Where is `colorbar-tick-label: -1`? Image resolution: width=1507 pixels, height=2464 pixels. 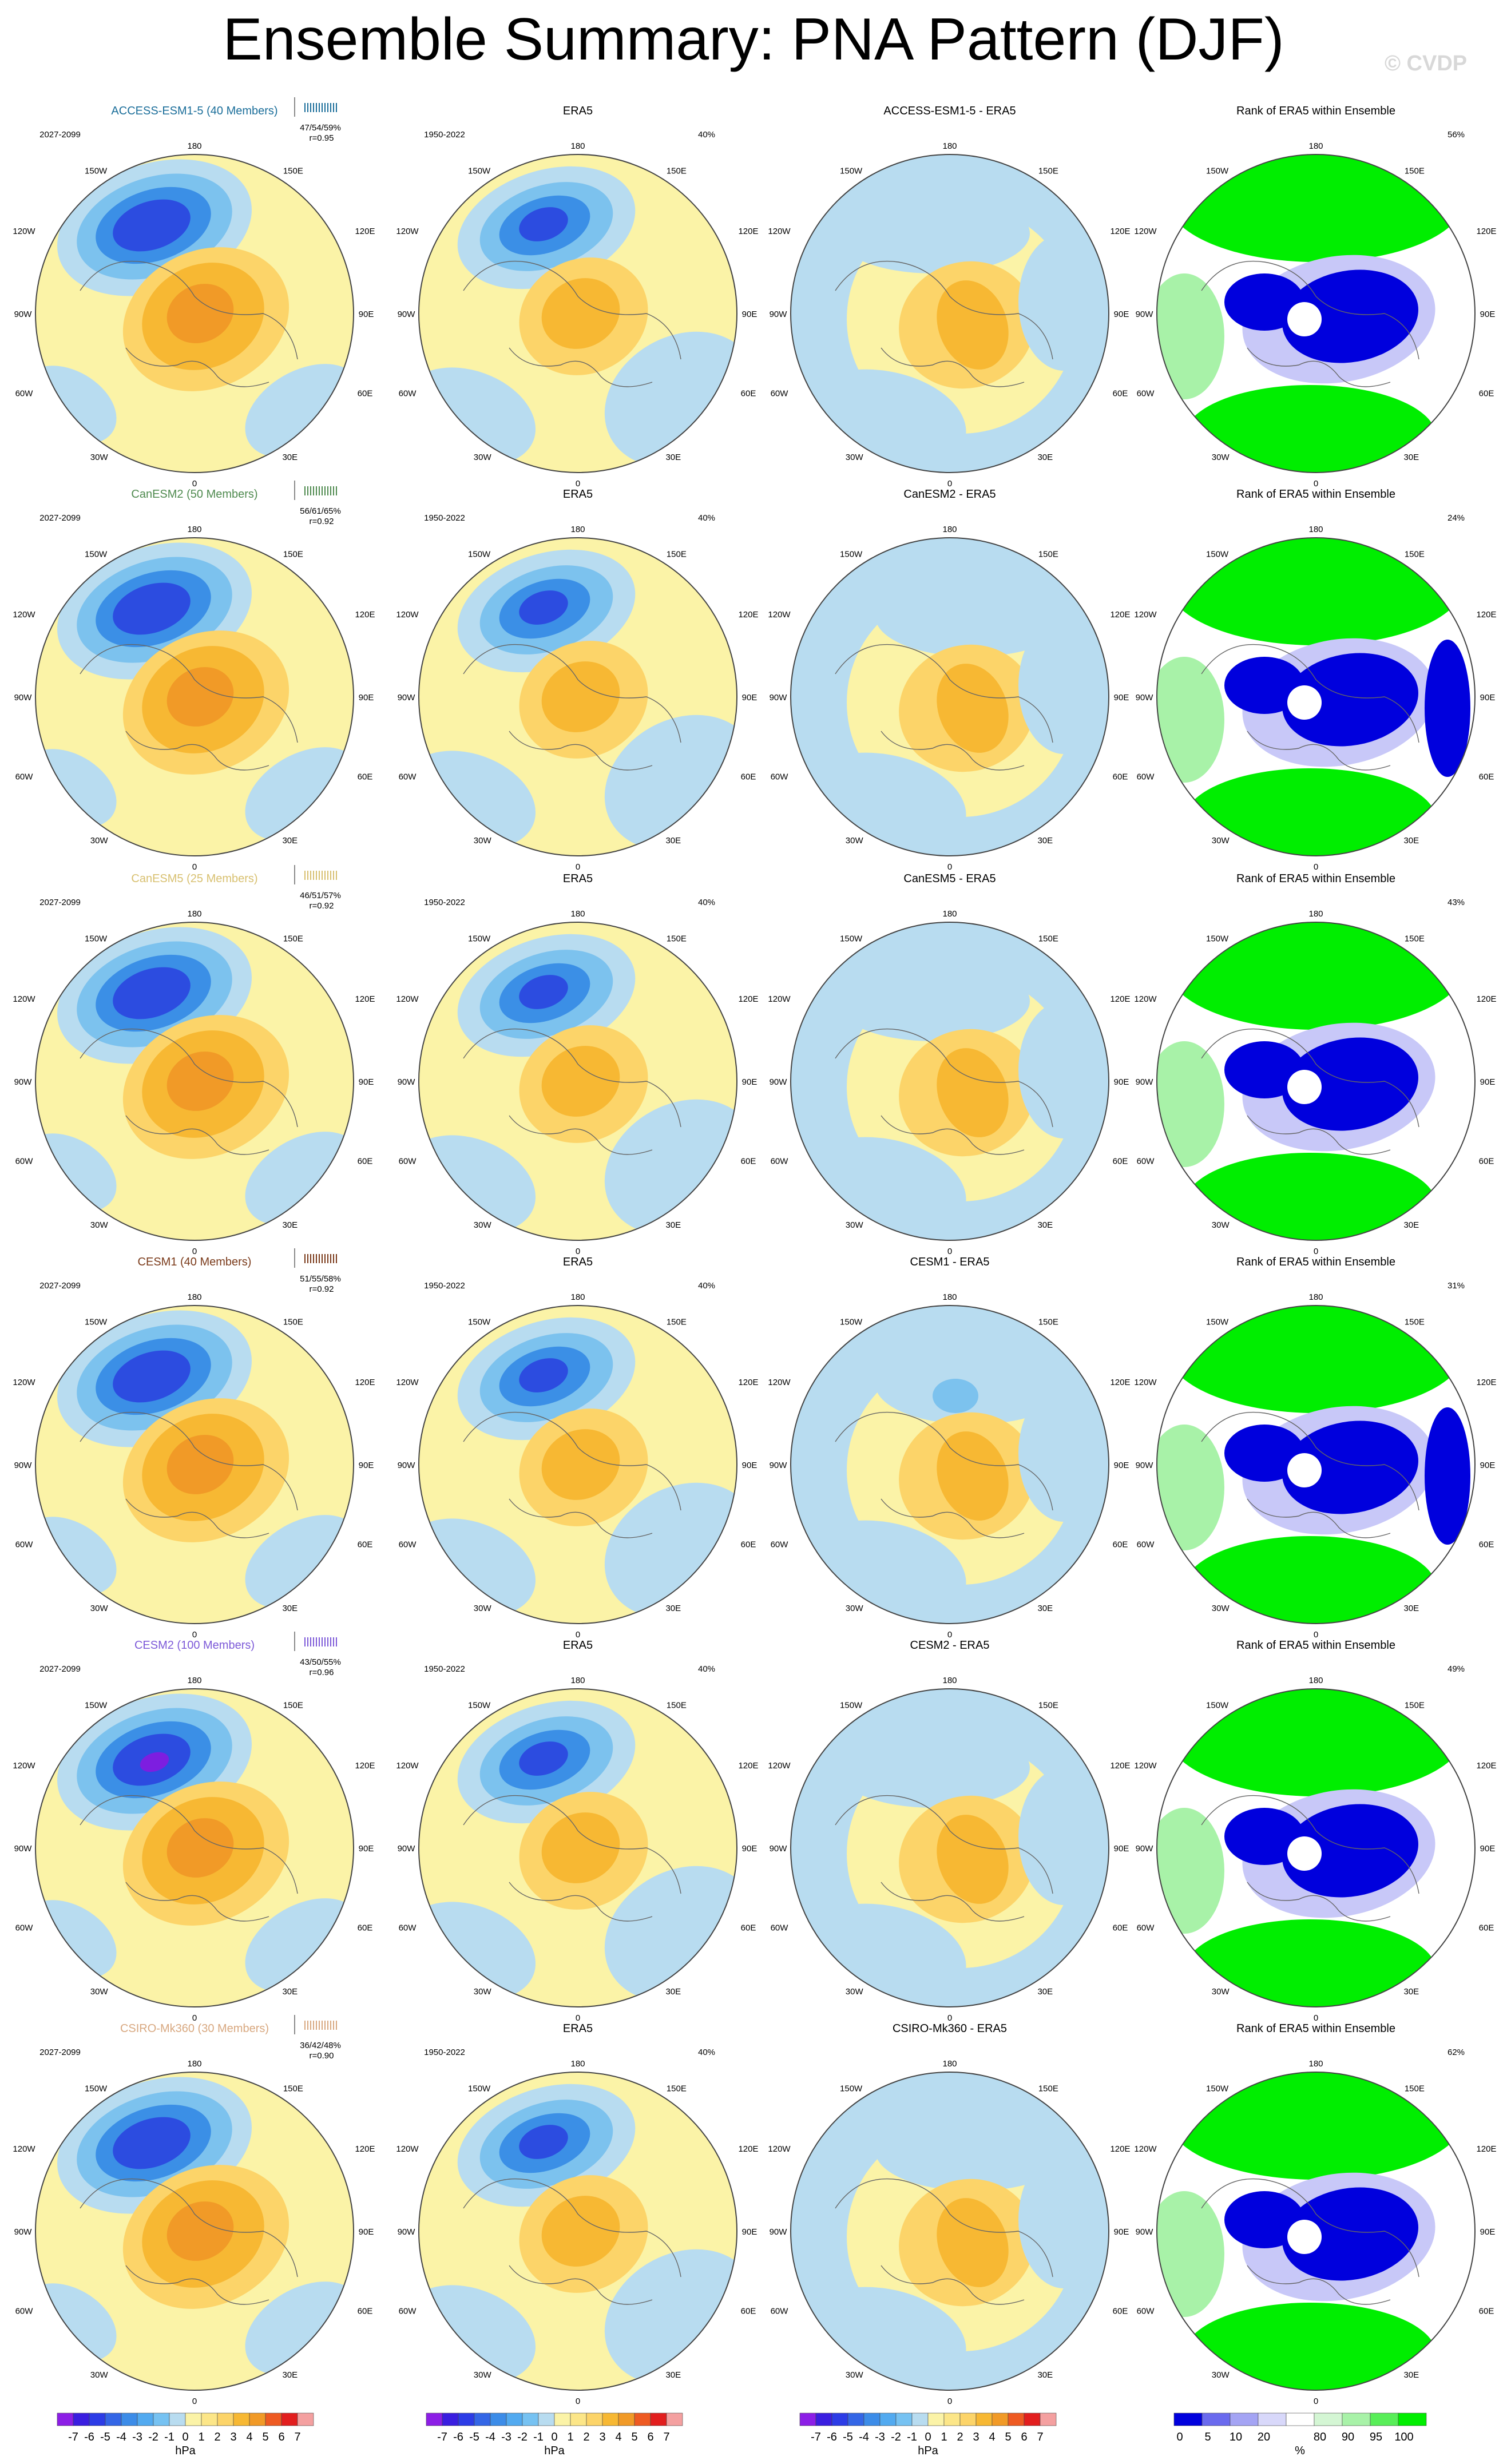 colorbar-tick-label: -1 is located at coordinates (169, 2437).